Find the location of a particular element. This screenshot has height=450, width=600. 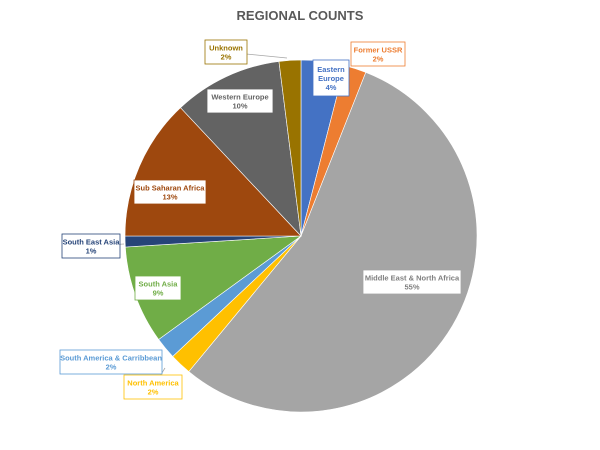

data-label-value: 10% is located at coordinates (239, 106).